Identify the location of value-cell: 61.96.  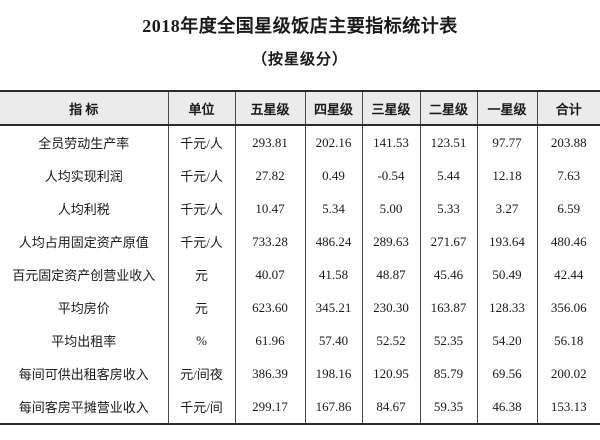
(270, 340).